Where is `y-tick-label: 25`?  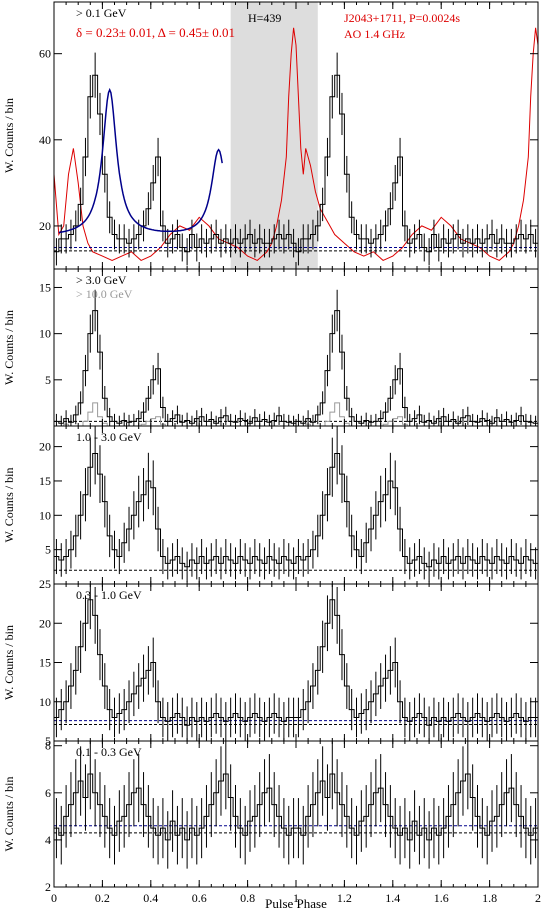
y-tick-label: 25 is located at coordinates (45, 584).